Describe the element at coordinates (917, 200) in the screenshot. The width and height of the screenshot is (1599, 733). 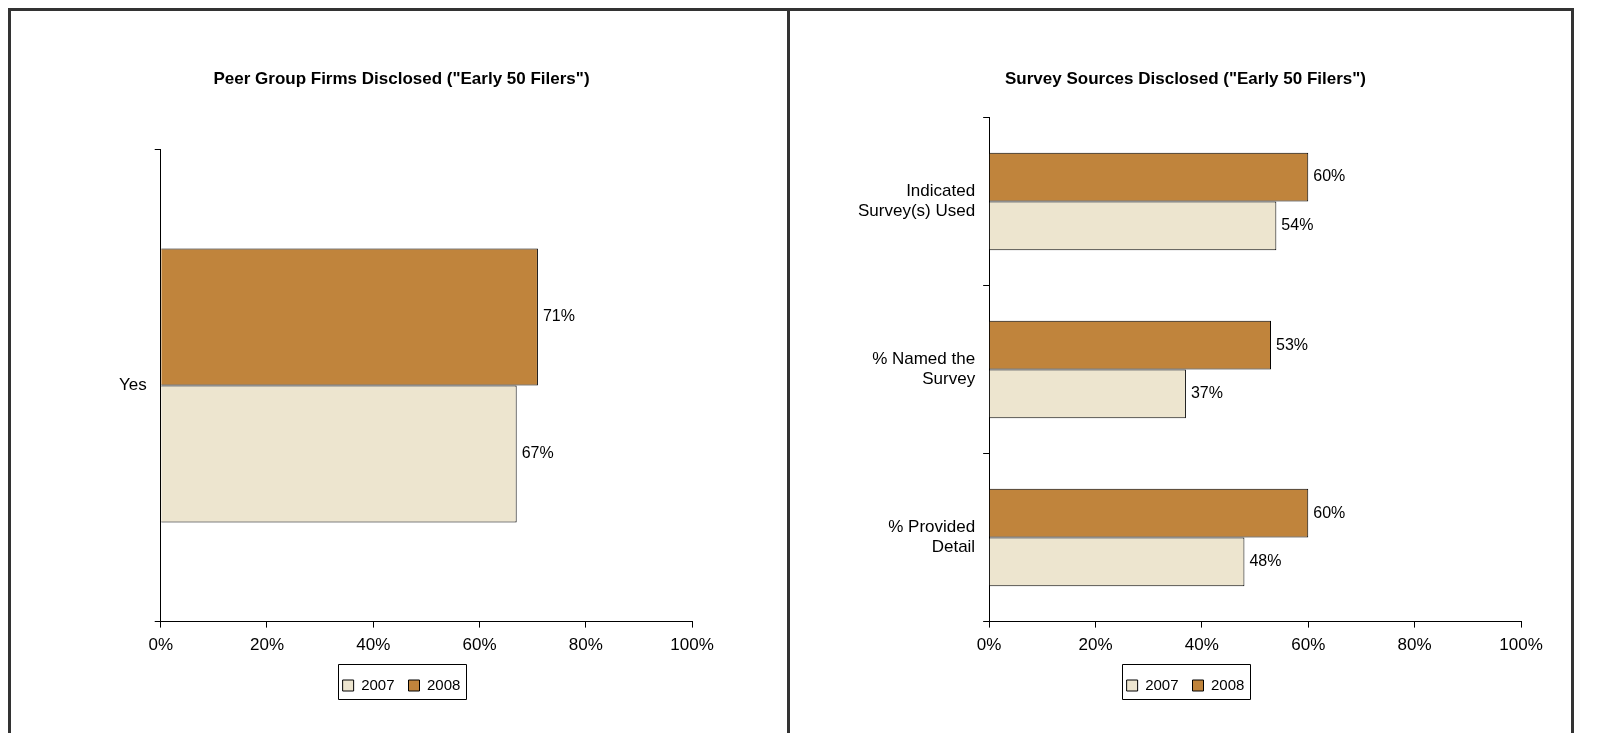
I see `y-tick-label: Indicated Survey(s) Used` at that location.